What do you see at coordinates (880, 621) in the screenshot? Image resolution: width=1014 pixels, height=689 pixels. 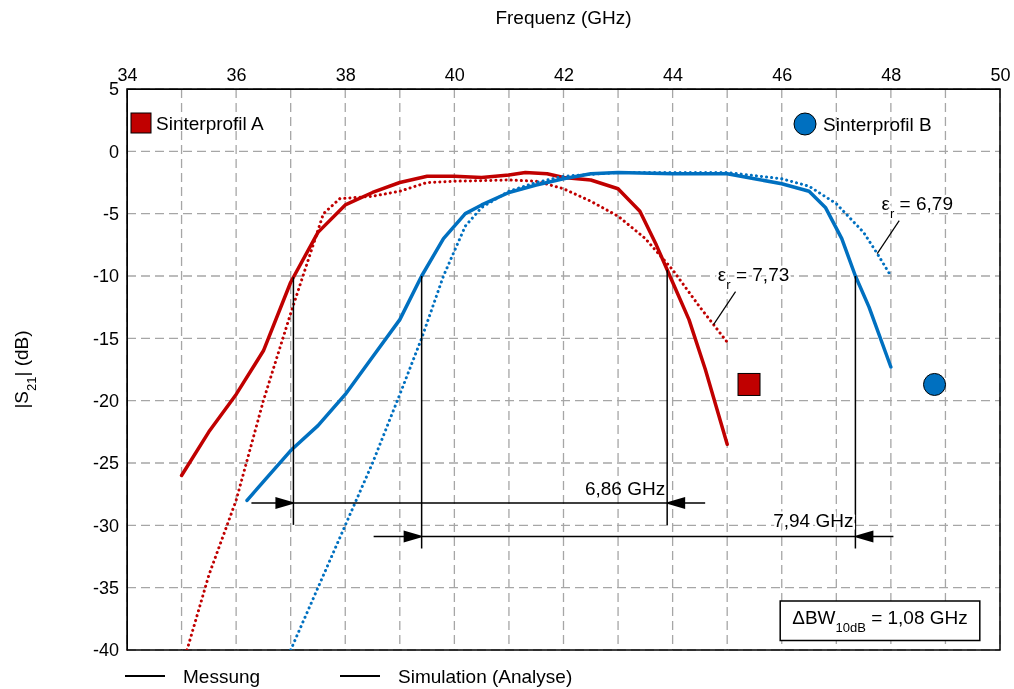 I see `annotation: ΔBW$_{10dB}$ = 1,08 GHz` at bounding box center [880, 621].